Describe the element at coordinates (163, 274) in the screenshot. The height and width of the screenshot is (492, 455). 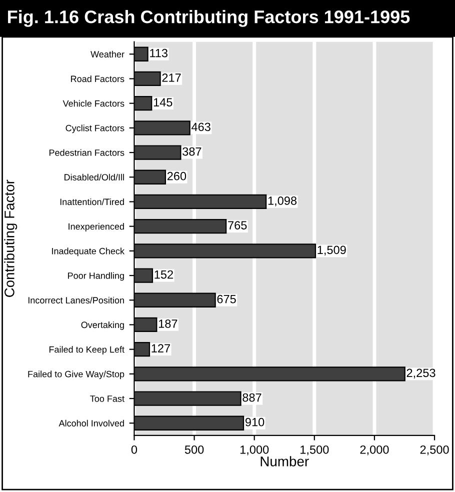
I see `data-label: 152` at that location.